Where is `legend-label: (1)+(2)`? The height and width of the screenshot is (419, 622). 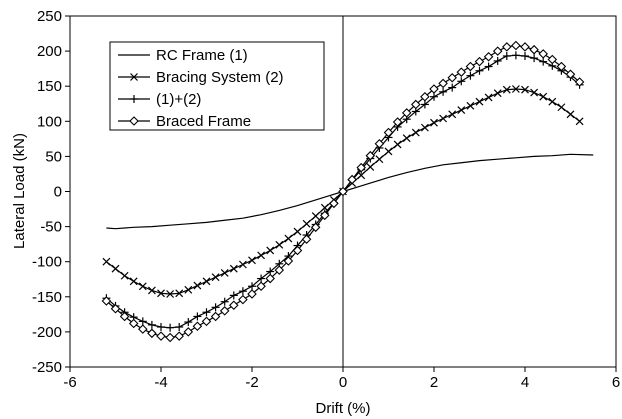
legend-label: (1)+(2) is located at coordinates (178, 99).